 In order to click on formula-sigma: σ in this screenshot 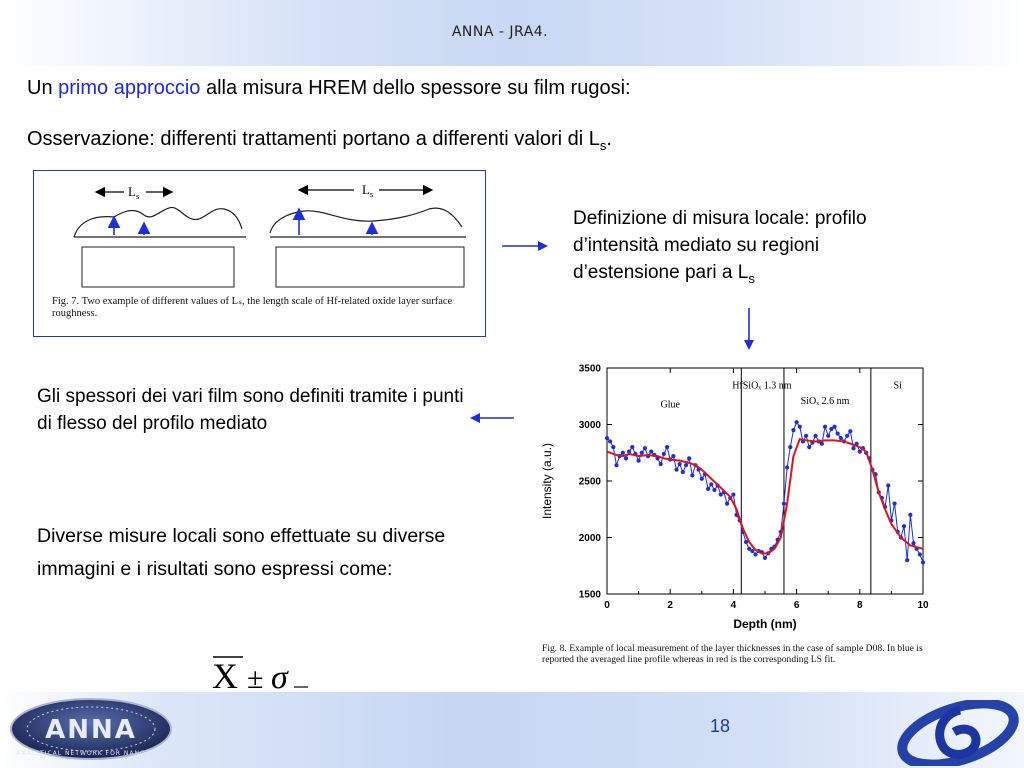, I will do `click(280, 677)`.